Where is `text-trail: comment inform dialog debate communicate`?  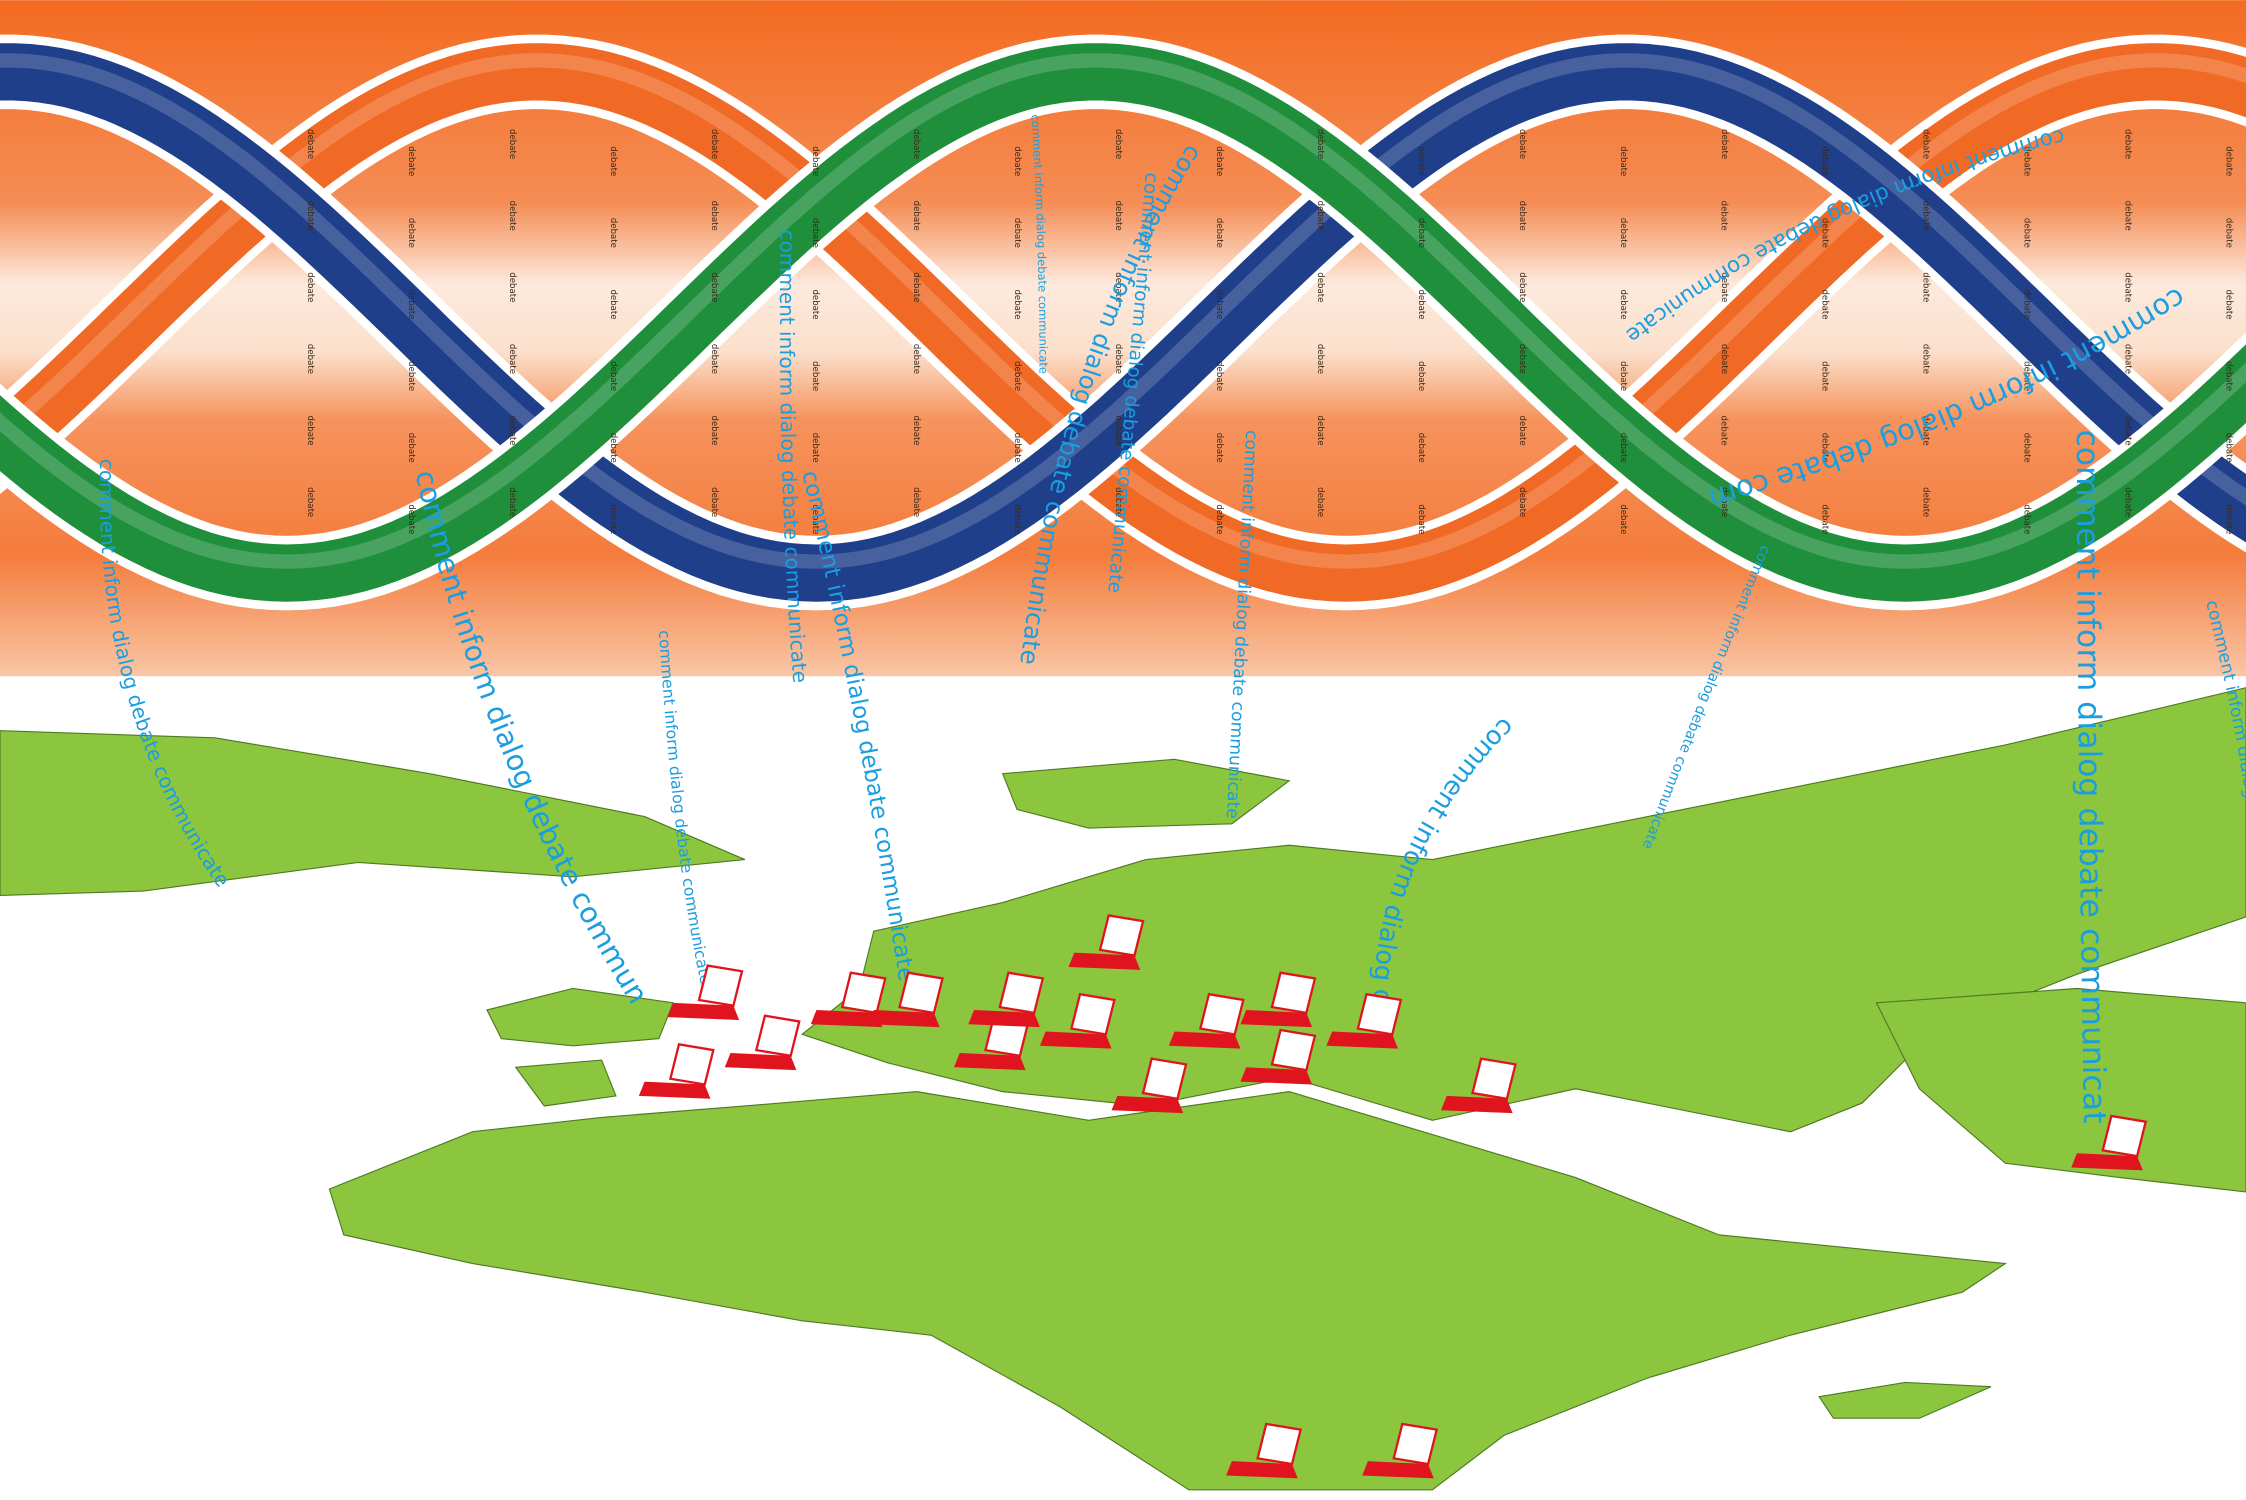
text-trail: comment inform dialog debate communicate is located at coordinates (685, 808).